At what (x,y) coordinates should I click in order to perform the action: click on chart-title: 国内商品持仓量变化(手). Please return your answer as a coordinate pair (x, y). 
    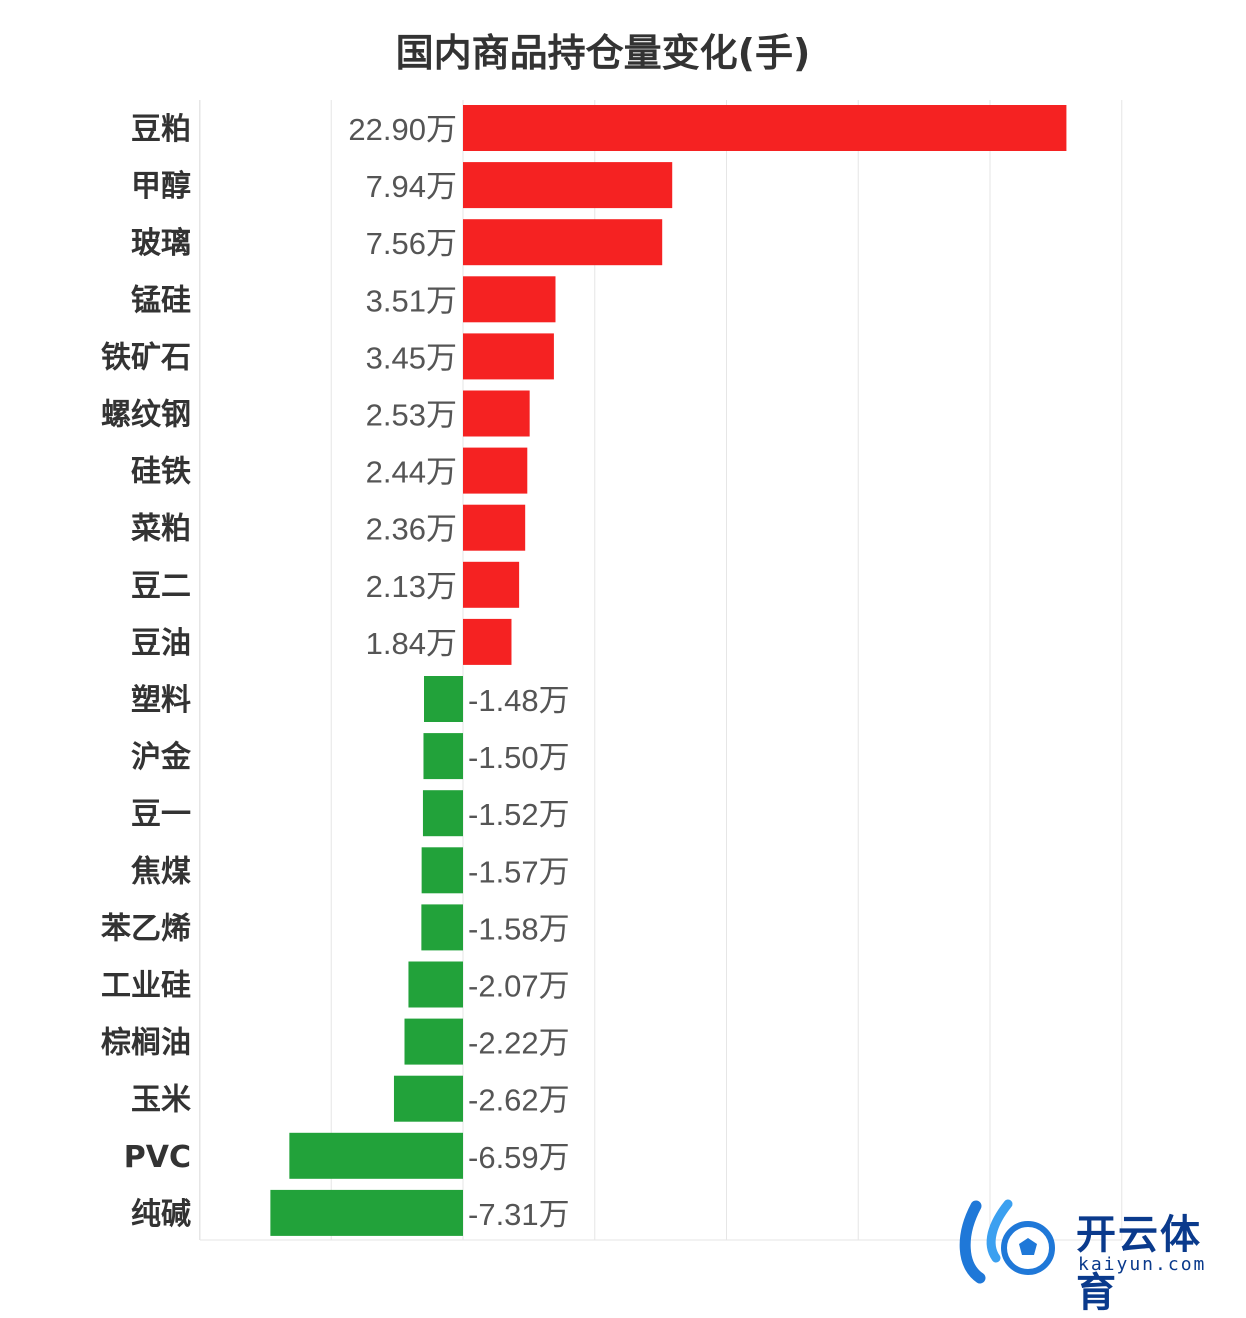
    Looking at the image, I should click on (603, 53).